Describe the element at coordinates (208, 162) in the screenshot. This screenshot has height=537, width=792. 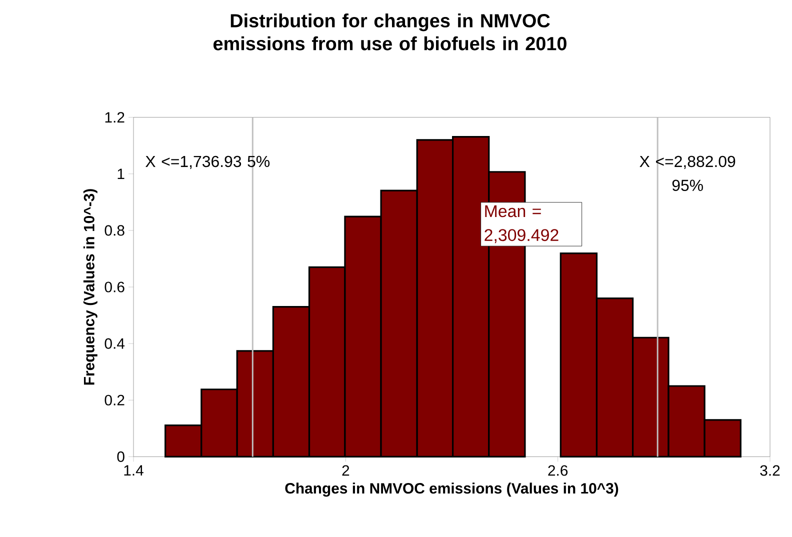
I see `ref-line-label: X <=1,736.93 5%` at that location.